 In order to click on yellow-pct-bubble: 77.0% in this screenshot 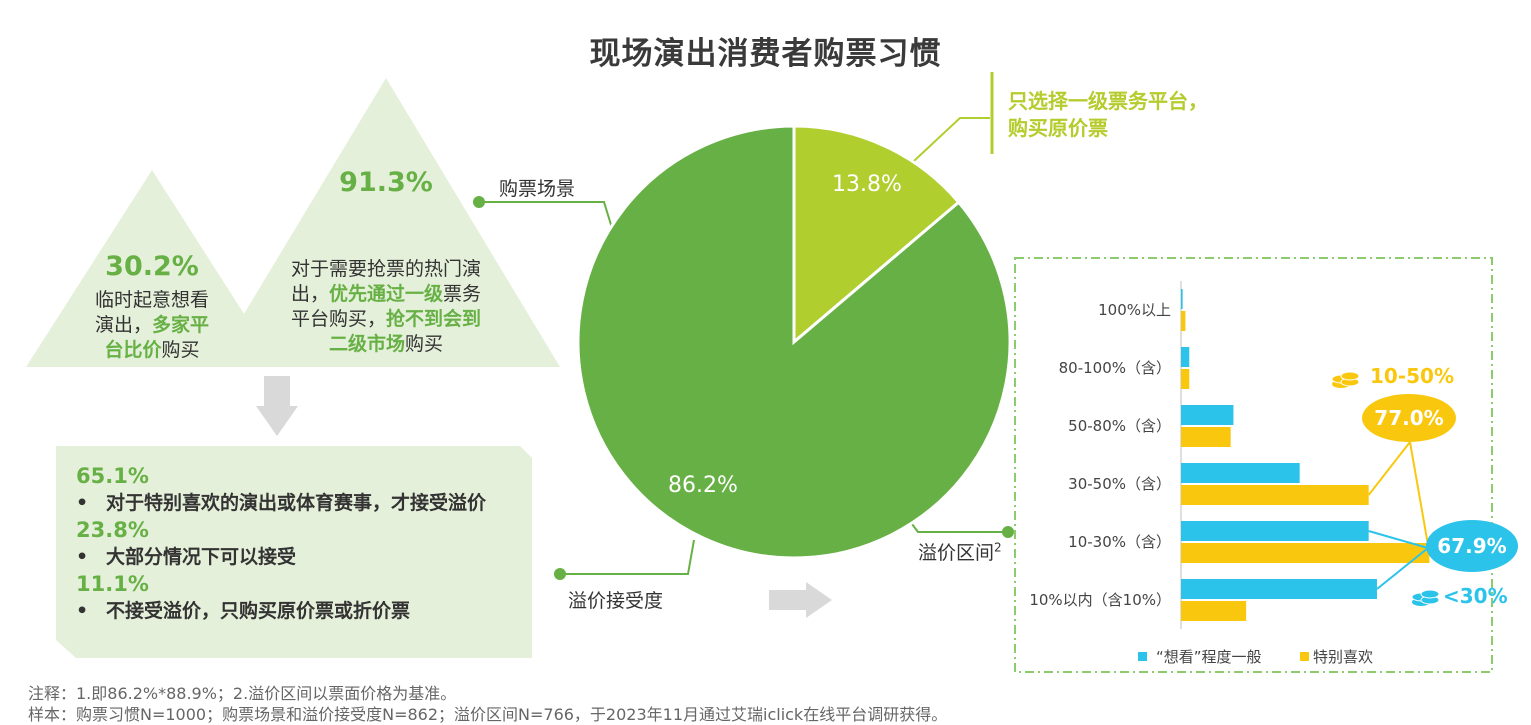, I will do `click(1409, 418)`.